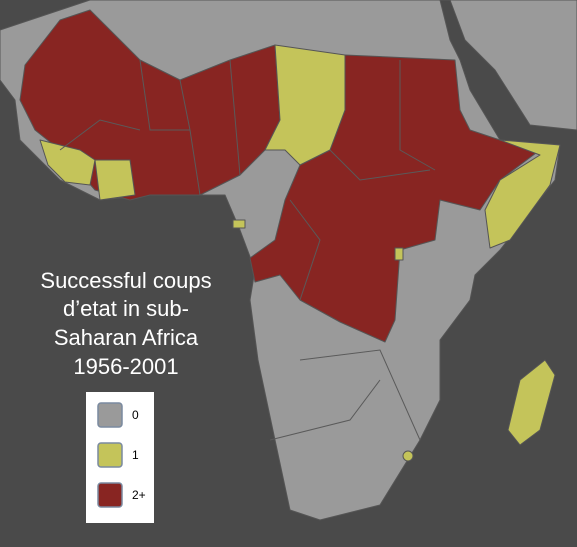 The width and height of the screenshot is (577, 547). Describe the element at coordinates (126, 308) in the screenshot. I see `title-line: d’etat in sub-` at that location.